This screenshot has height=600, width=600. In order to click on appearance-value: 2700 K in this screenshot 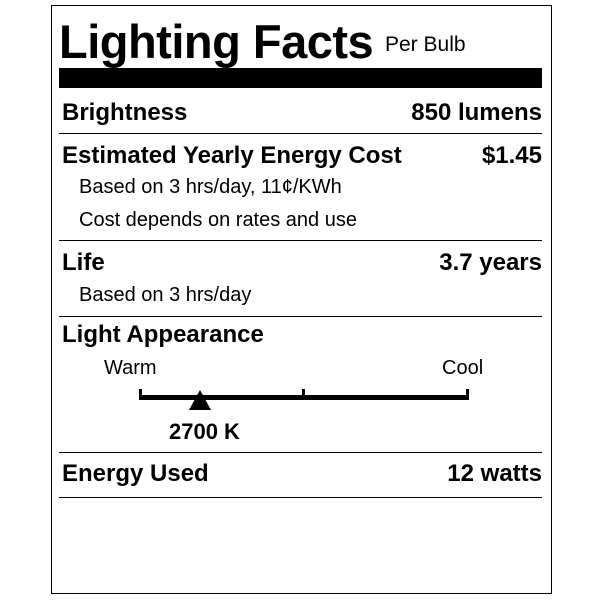, I will do `click(204, 431)`.